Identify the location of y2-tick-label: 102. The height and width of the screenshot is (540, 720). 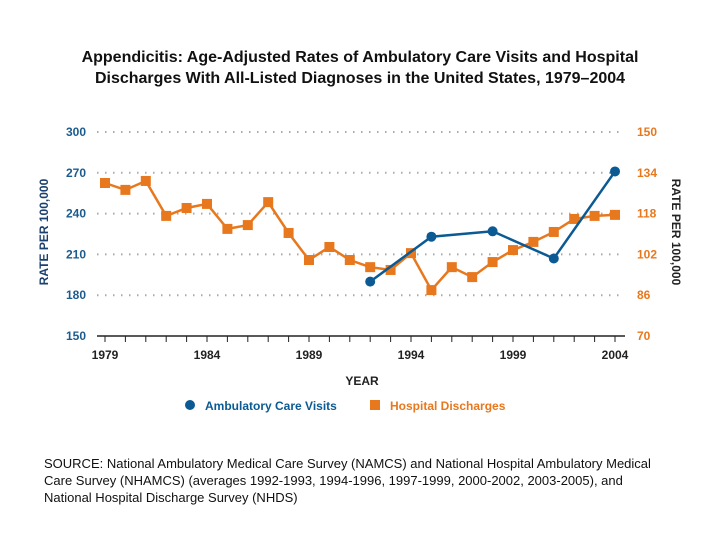
(647, 254).